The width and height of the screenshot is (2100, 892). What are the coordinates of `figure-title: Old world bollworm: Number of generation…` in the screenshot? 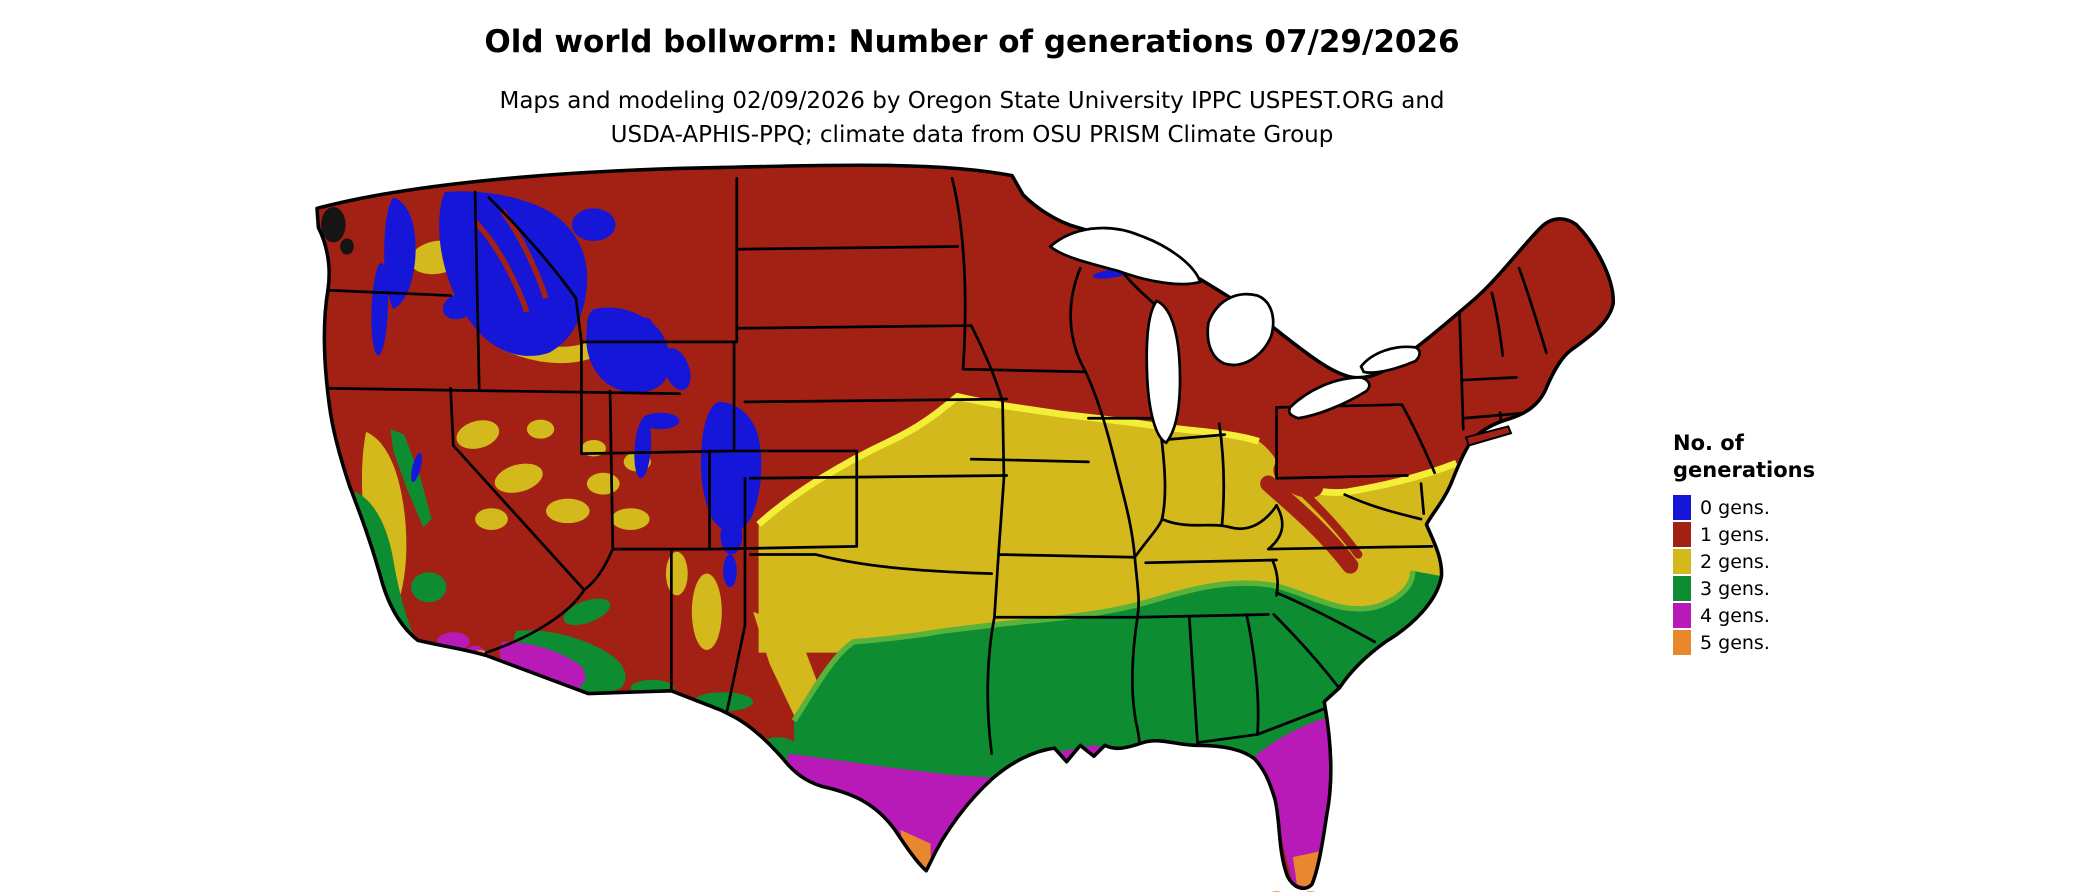 It's located at (972, 42).